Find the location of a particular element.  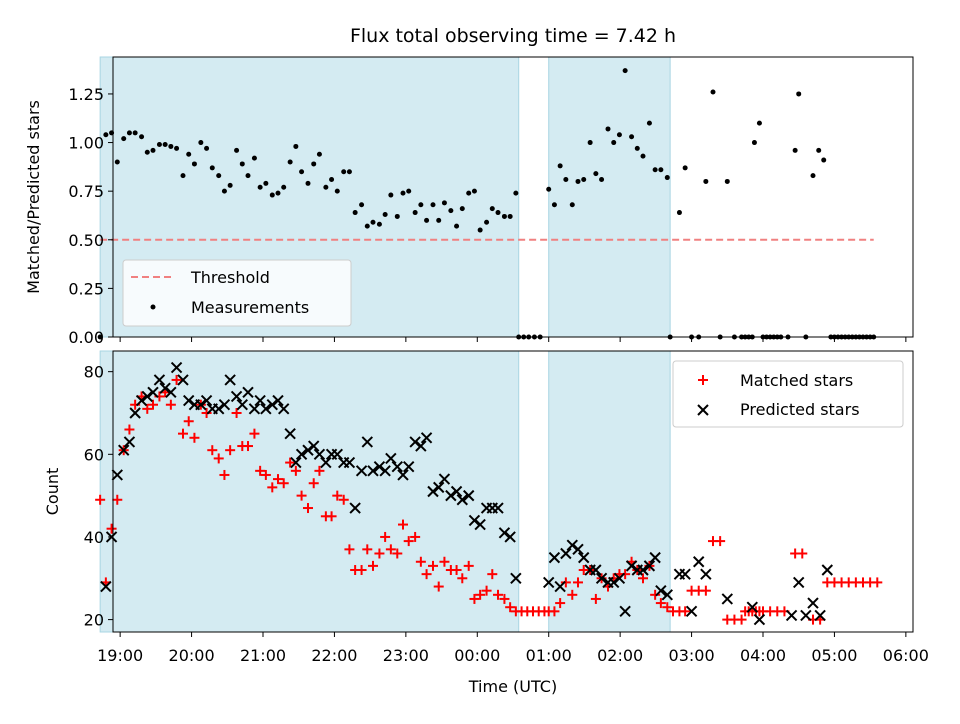

ratio-legend: Threshold Measurements is located at coordinates (237, 293).